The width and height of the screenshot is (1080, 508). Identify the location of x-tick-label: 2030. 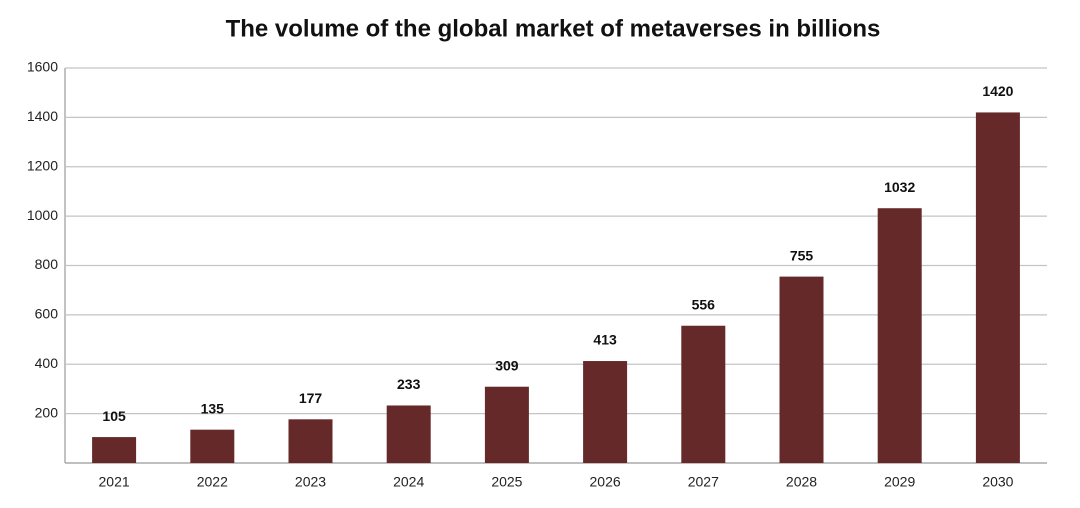
(997, 482).